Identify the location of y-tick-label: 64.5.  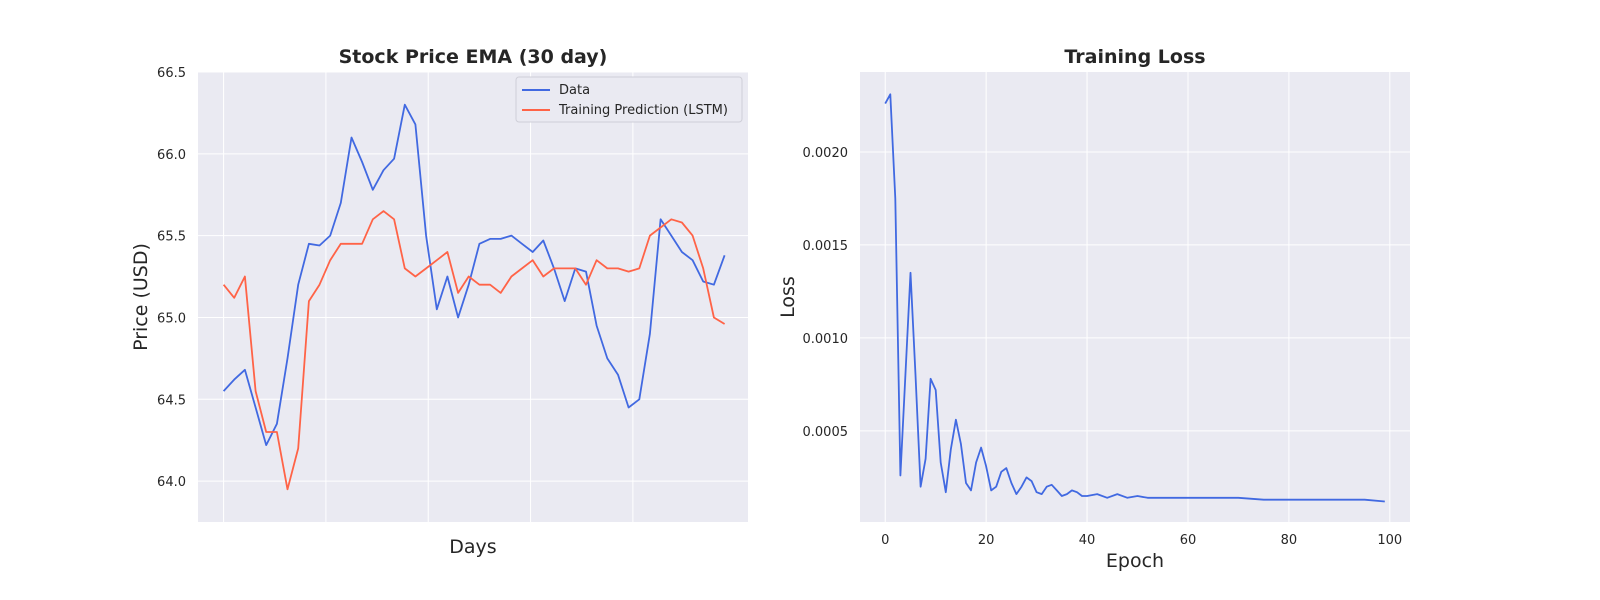
(171, 400).